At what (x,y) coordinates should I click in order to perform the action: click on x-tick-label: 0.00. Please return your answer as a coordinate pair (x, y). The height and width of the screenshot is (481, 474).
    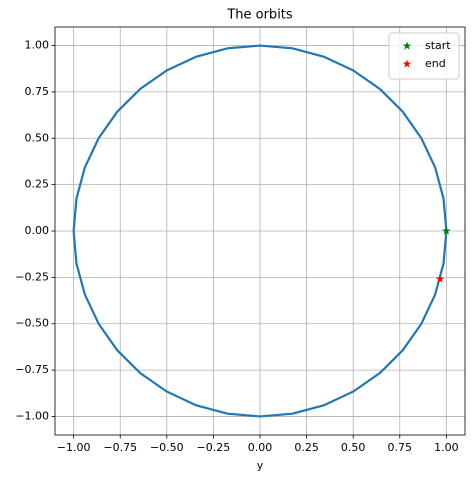
    Looking at the image, I should click on (260, 447).